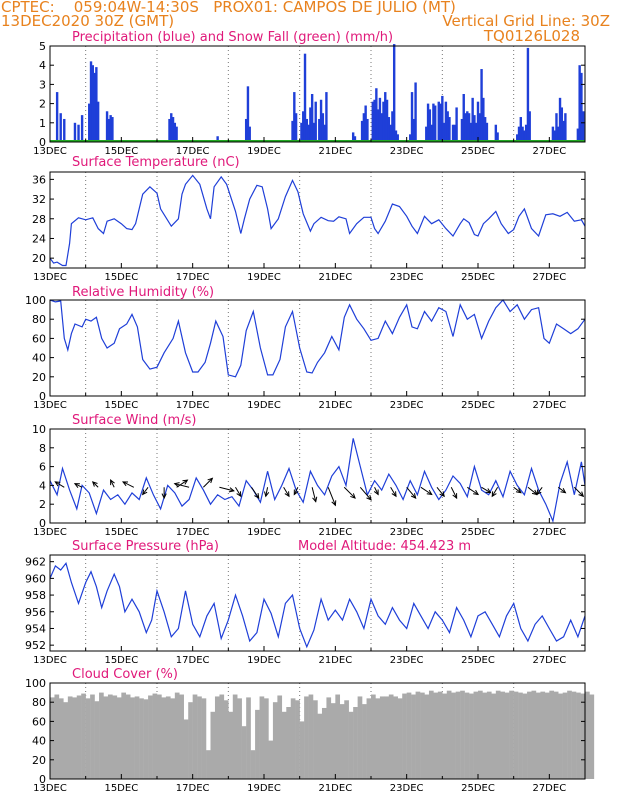 The image size is (618, 800). What do you see at coordinates (39, 377) in the screenshot?
I see `humidity-ytick-label: 20` at bounding box center [39, 377].